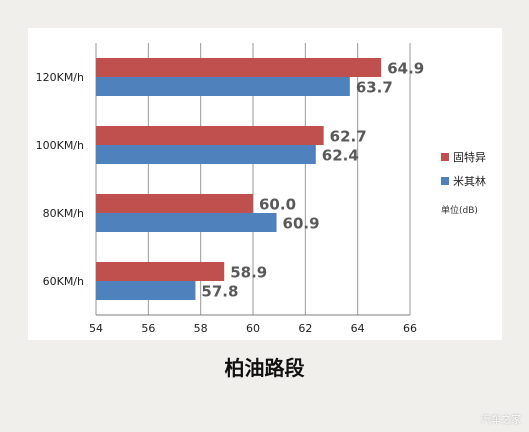 This screenshot has height=432, width=529. I want to click on data-label: 62.7, so click(348, 137).